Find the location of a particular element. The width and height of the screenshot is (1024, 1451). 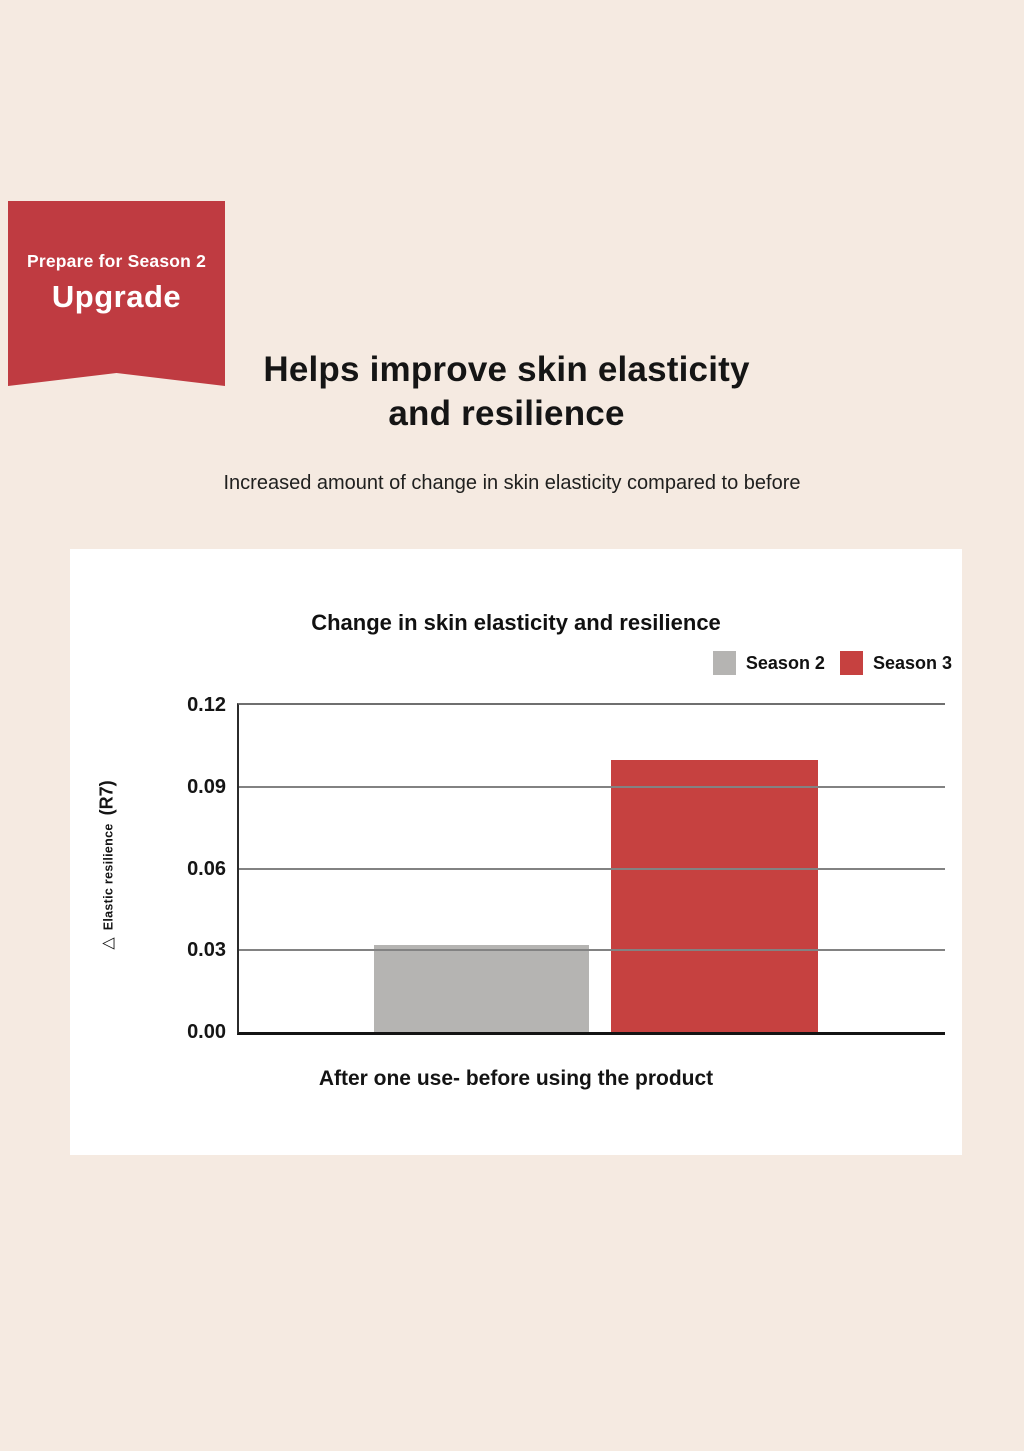

season-upgrade-ribbon: Prepare for Season 2 Upgrade is located at coordinates (116, 293).